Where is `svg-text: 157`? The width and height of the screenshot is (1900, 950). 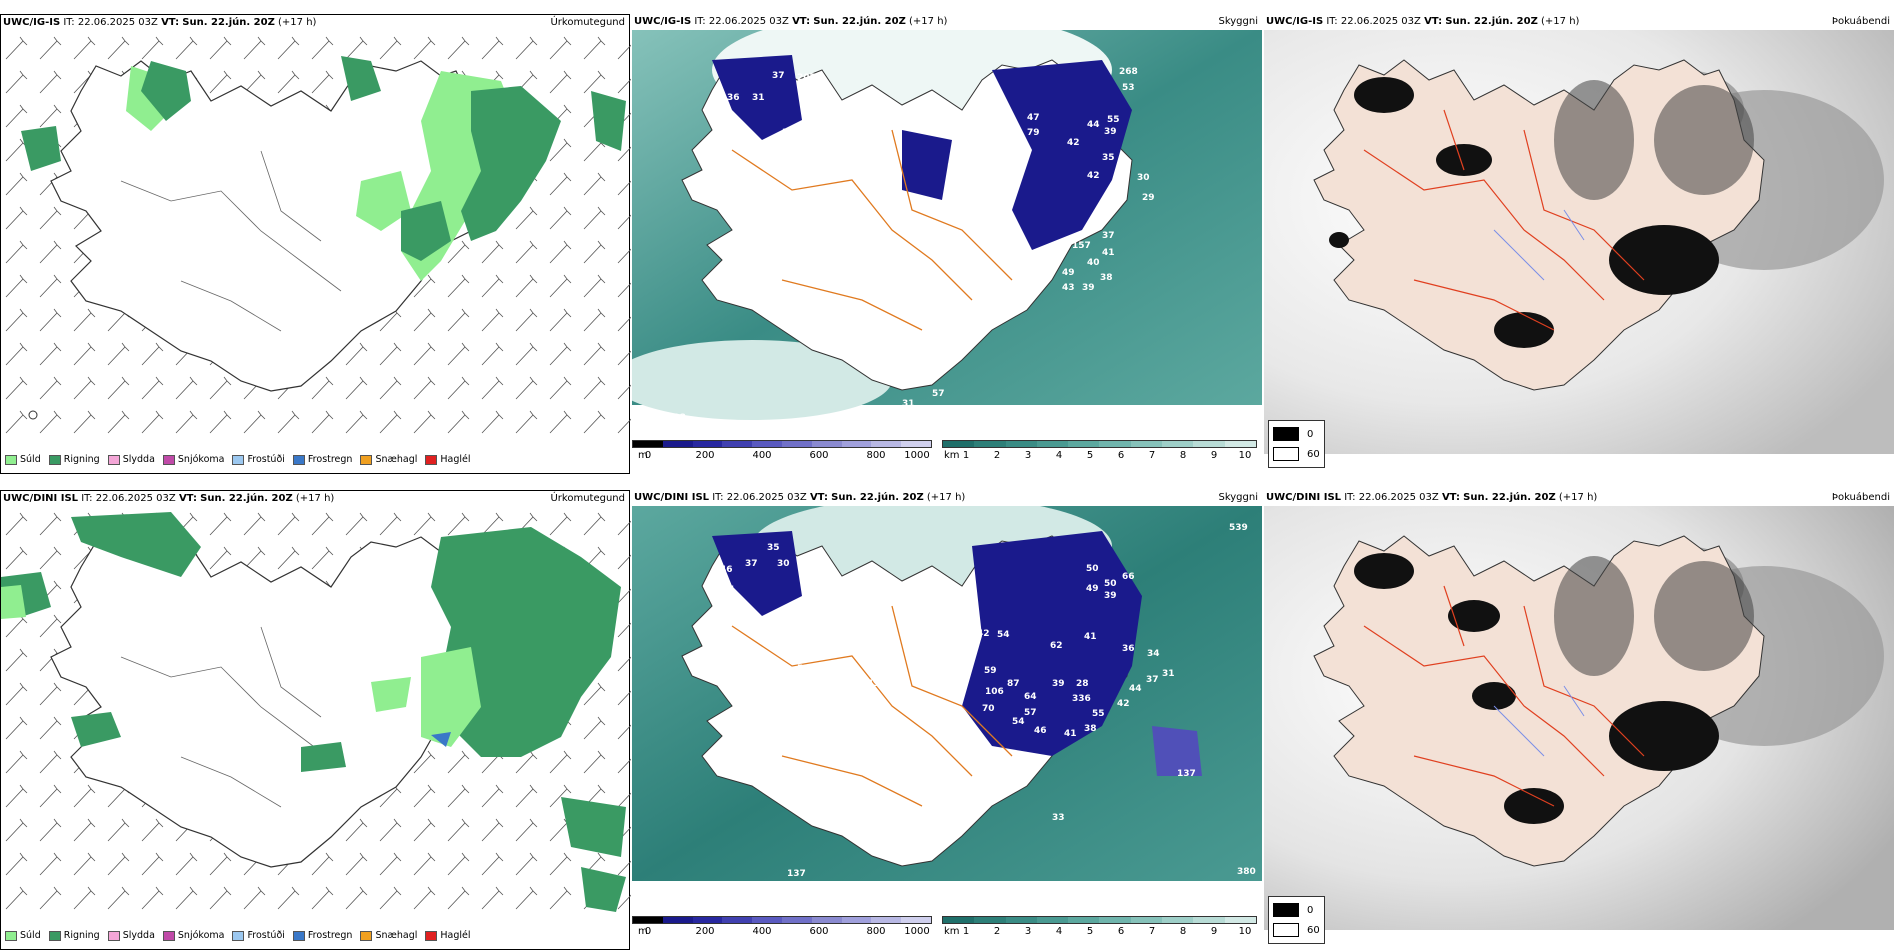
svg-text: 157 is located at coordinates (1081, 246).